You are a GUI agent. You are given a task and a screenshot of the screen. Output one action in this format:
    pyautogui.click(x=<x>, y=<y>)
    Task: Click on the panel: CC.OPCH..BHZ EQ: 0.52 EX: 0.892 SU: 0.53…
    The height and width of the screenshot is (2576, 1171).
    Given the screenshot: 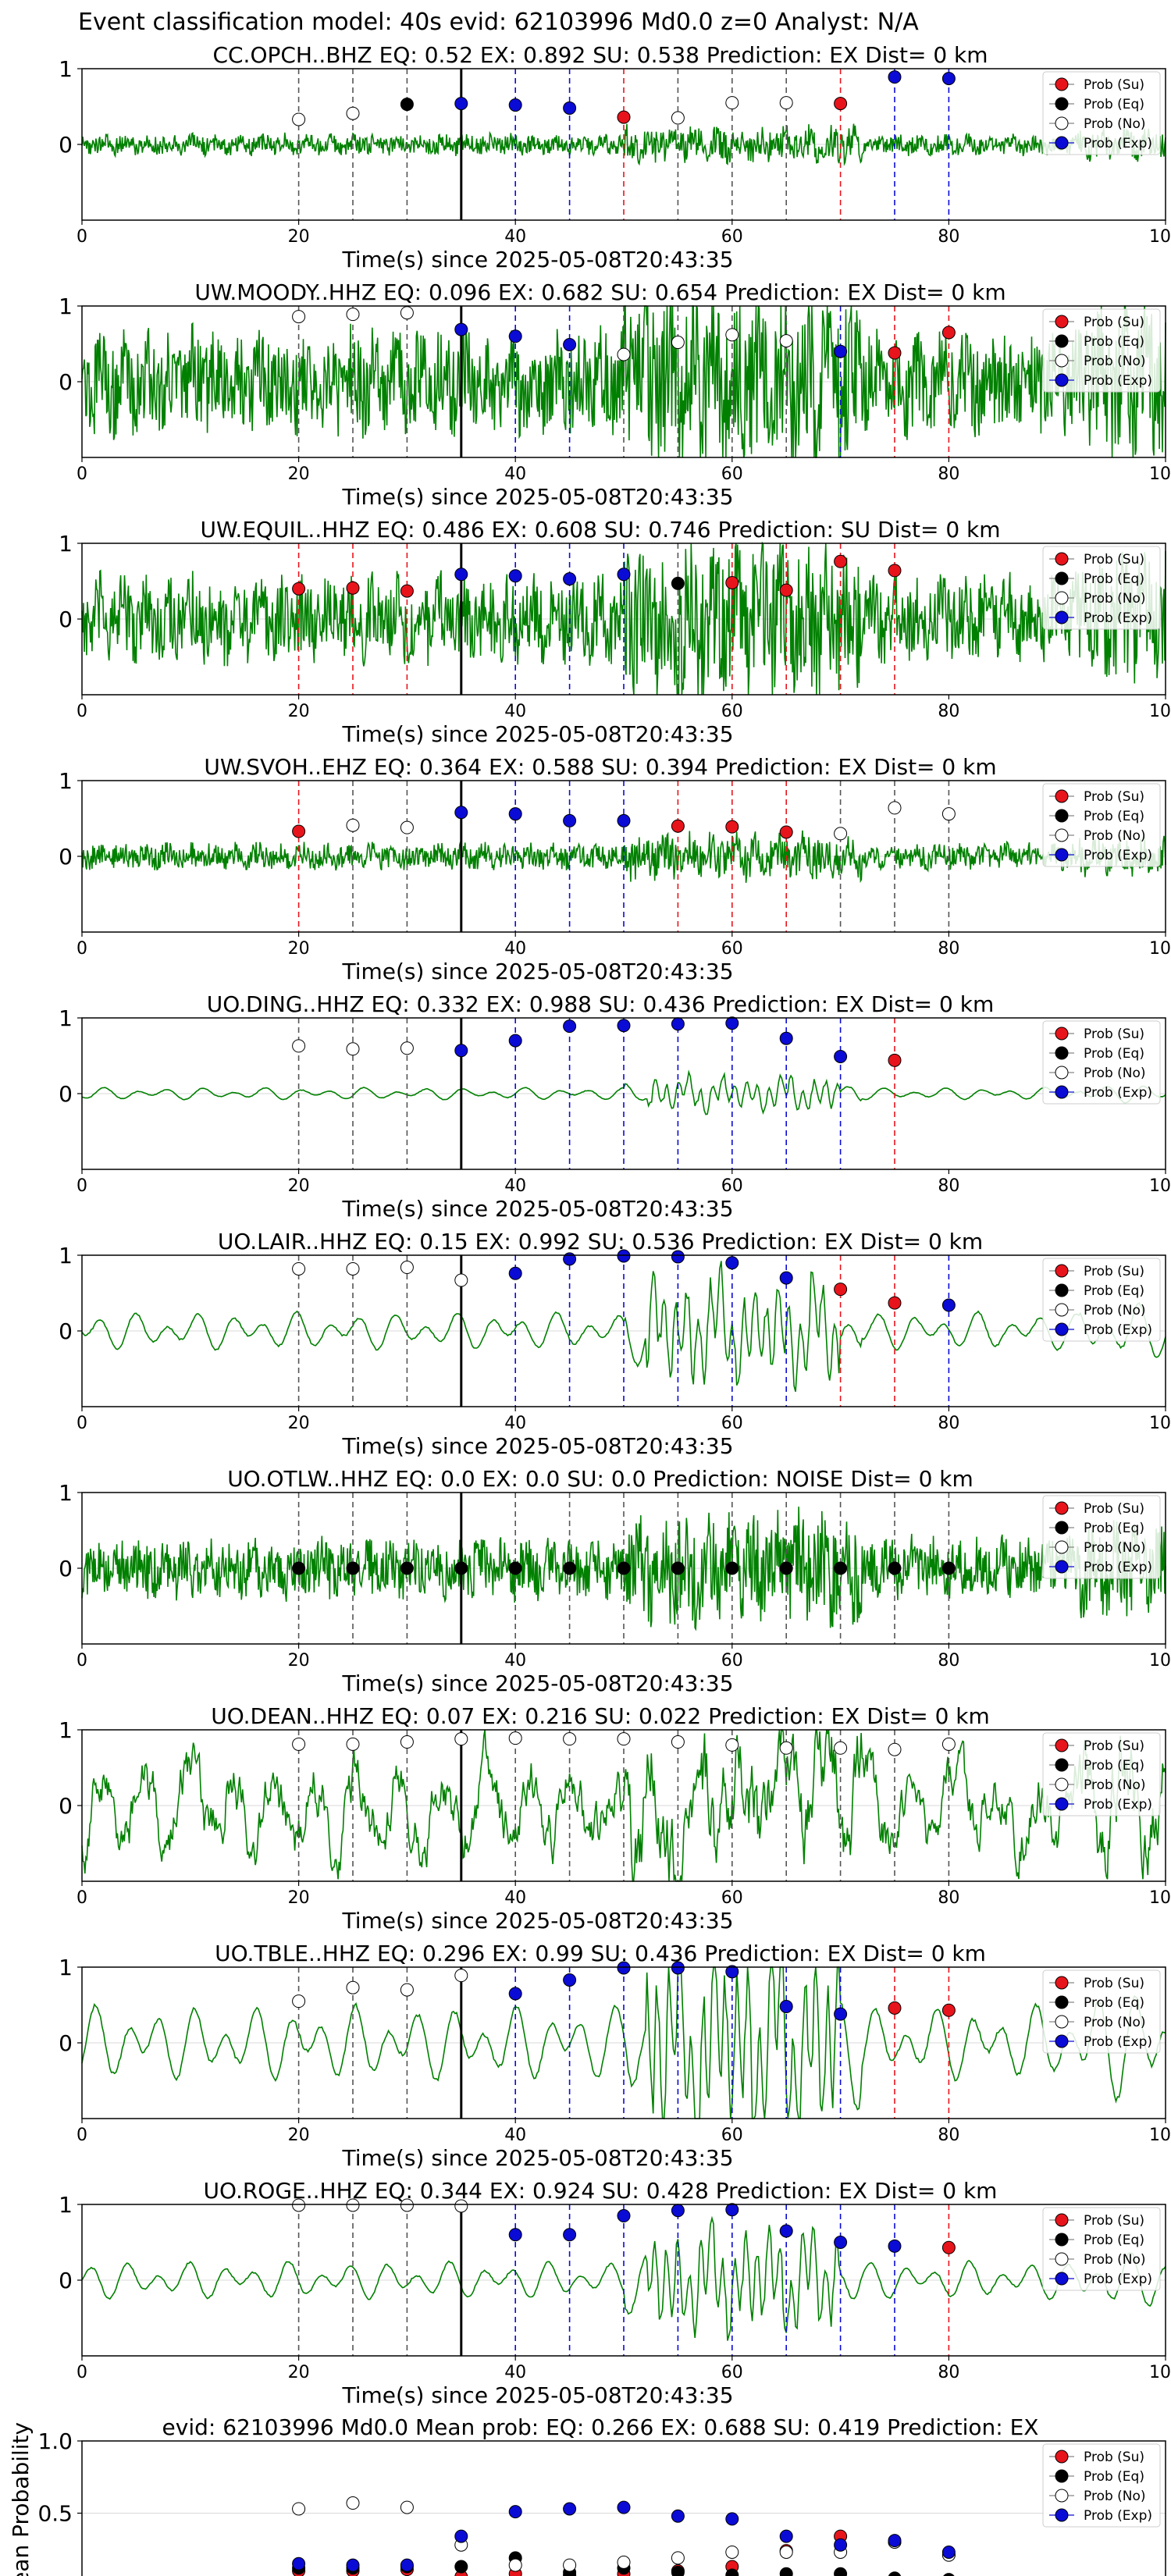 What is the action you would take?
    pyautogui.click(x=615, y=157)
    